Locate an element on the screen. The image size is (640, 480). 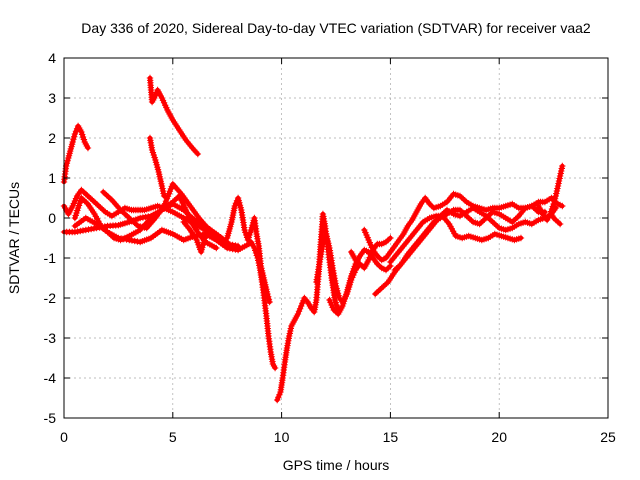
x-tick-label: 10 is located at coordinates (282, 437).